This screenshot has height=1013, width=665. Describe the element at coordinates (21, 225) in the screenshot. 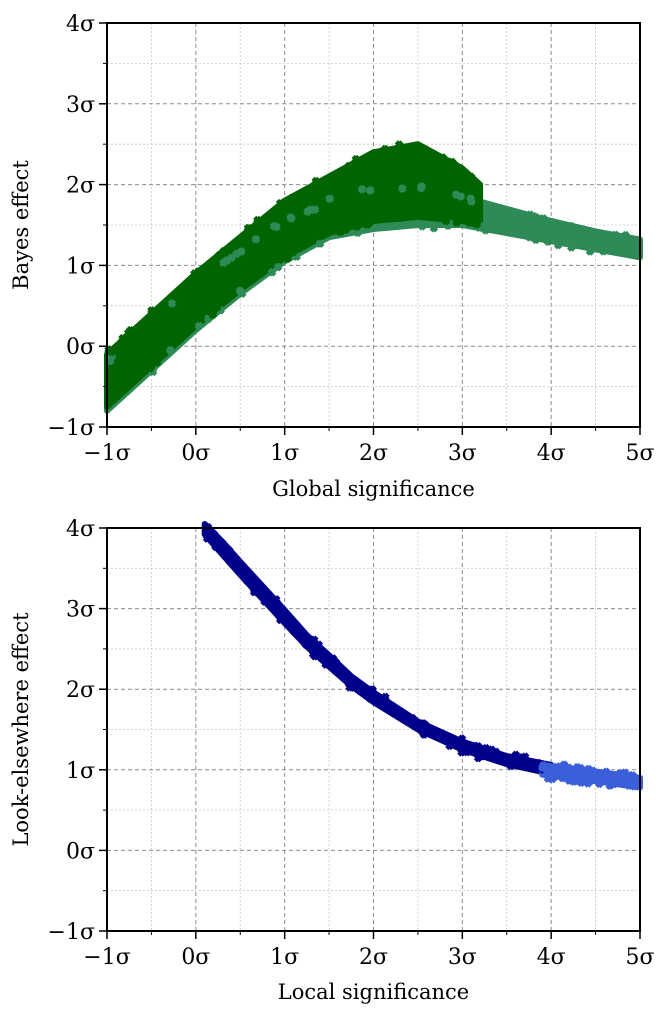

I see `y-axis-title: Bayes effect` at that location.